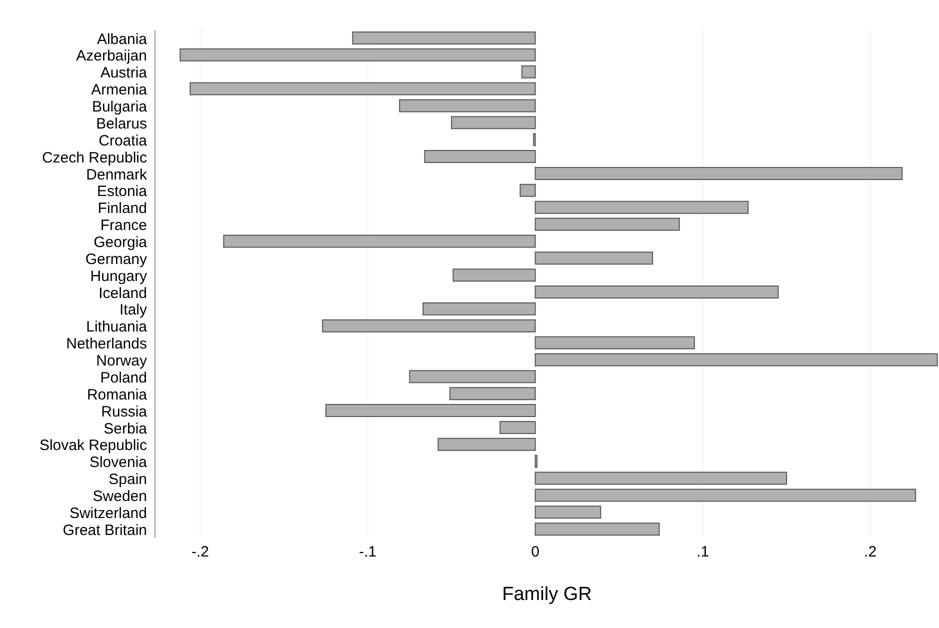 This screenshot has height=628, width=939. Describe the element at coordinates (95, 157) in the screenshot. I see `y-tick-label: Czech Republic` at that location.